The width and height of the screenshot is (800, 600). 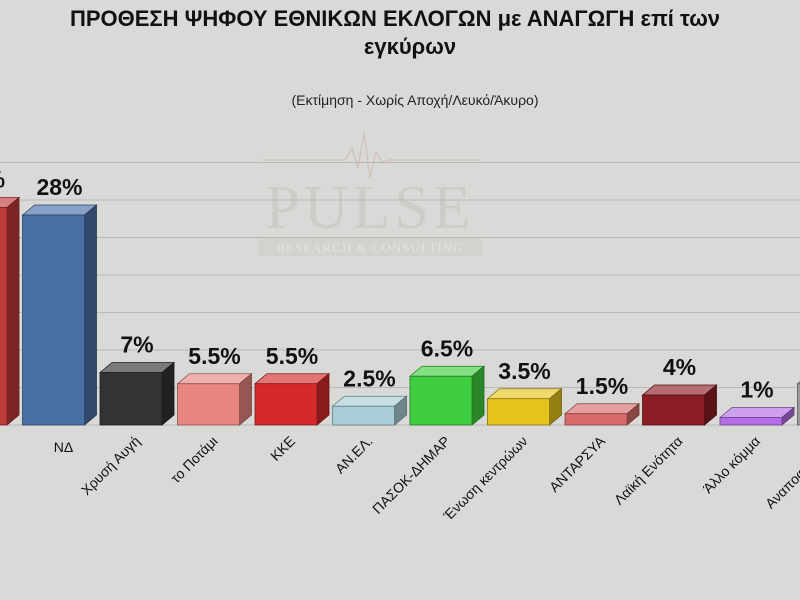 I want to click on value-label: 7%, so click(x=136, y=345).